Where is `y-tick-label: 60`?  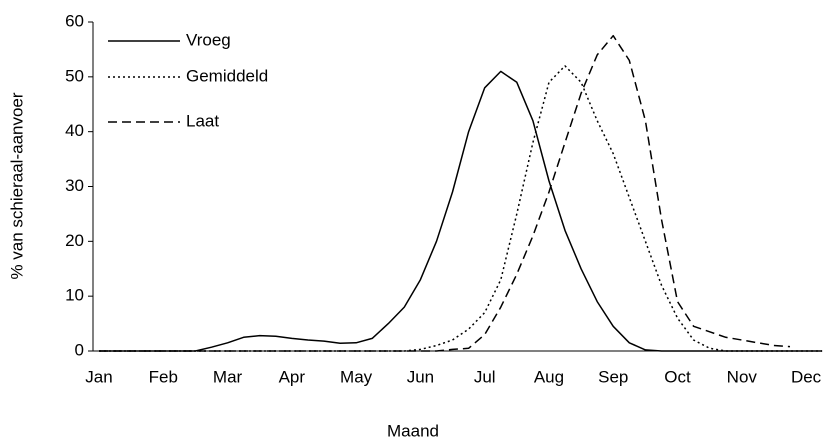
y-tick-label: 60 is located at coordinates (74, 20).